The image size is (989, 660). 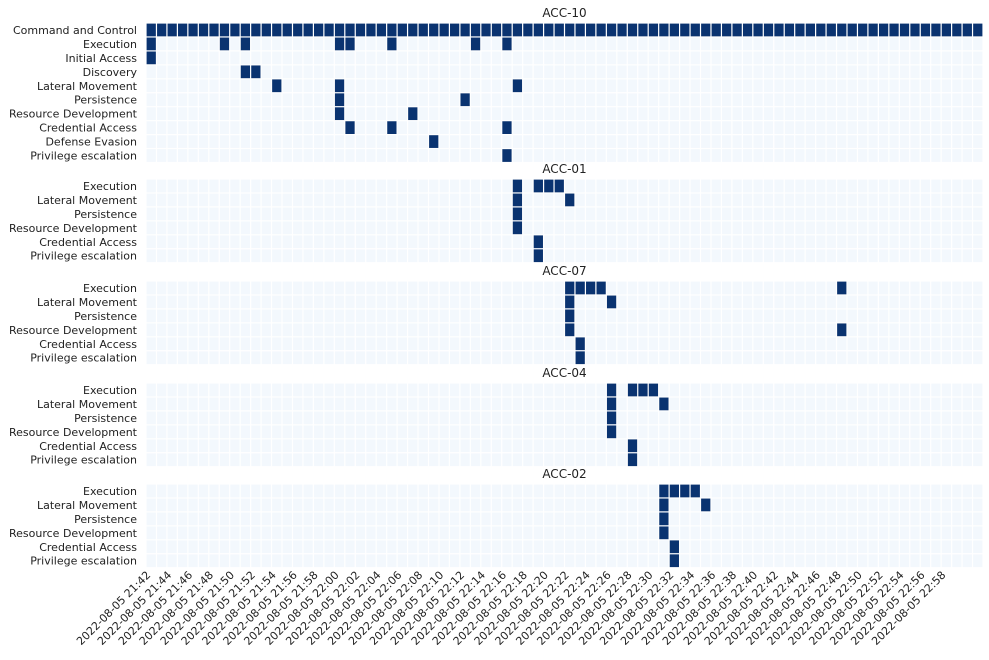 I want to click on row-label: Privilege escalation, so click(x=83, y=358).